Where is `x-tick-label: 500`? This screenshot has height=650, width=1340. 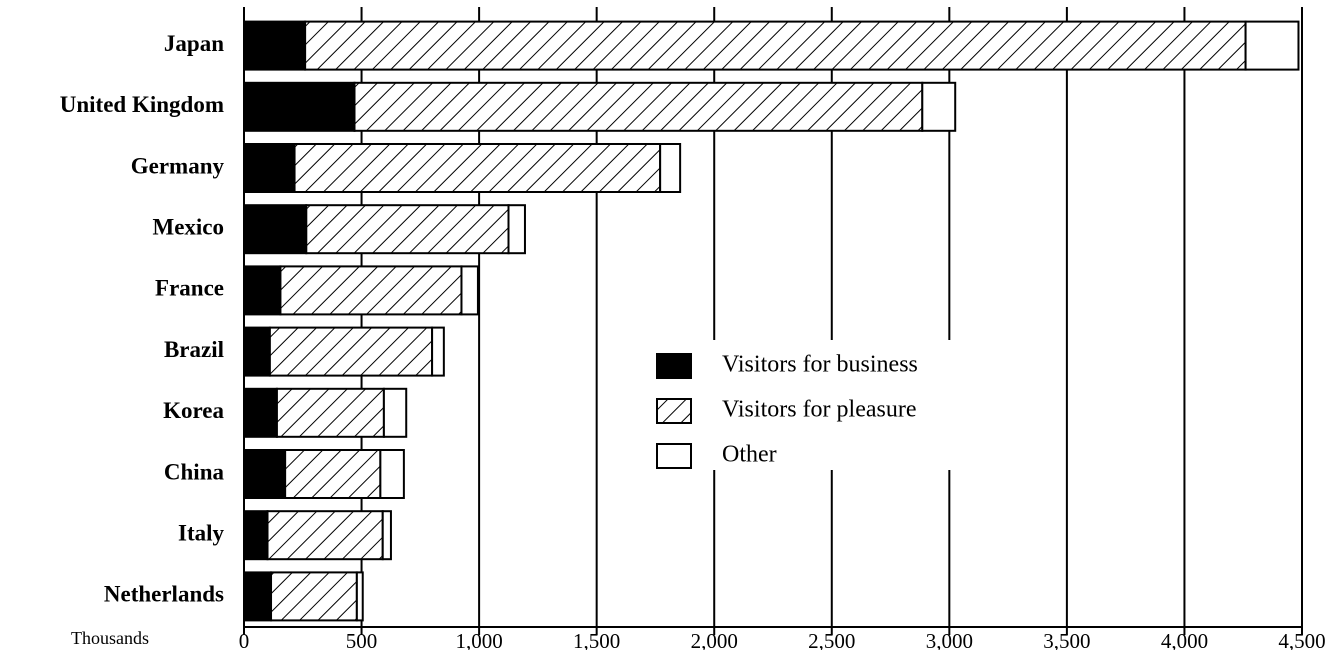
x-tick-label: 500 is located at coordinates (362, 639).